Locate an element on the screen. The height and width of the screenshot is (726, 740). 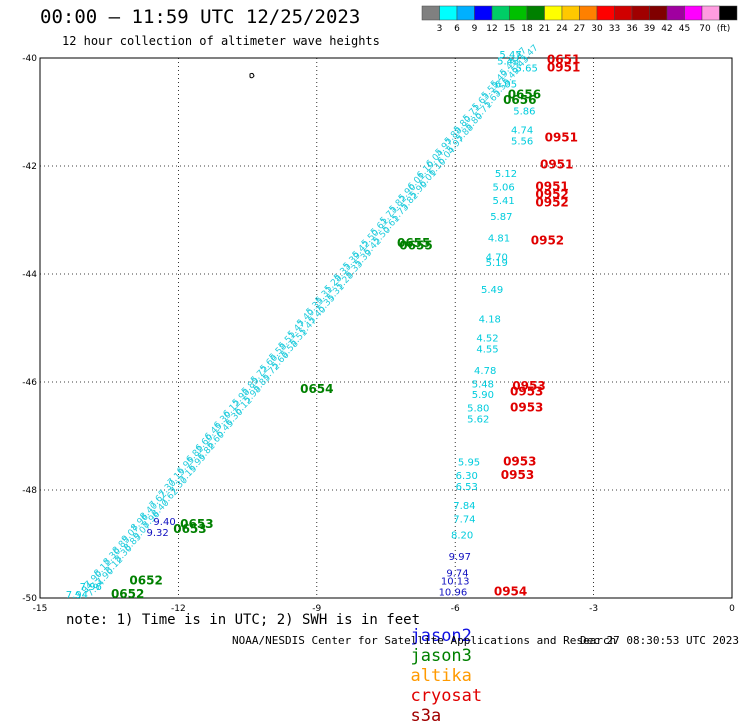
swh-value-label: 6.53 is located at coordinates (467, 487).